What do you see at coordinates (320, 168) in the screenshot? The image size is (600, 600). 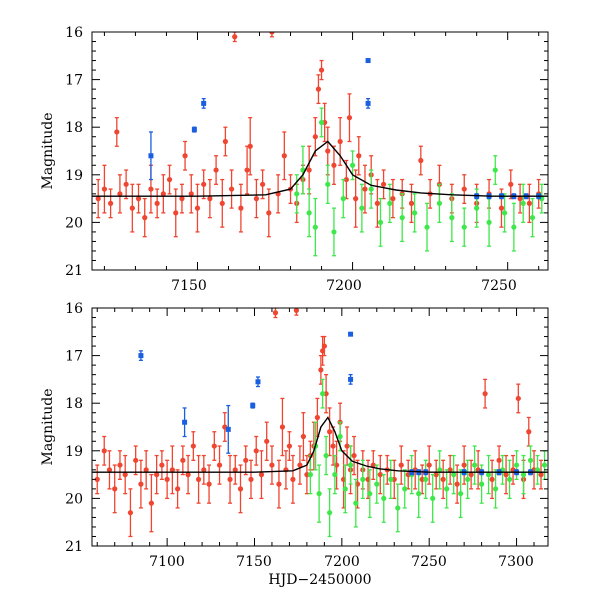 I see `top-model-curve` at bounding box center [320, 168].